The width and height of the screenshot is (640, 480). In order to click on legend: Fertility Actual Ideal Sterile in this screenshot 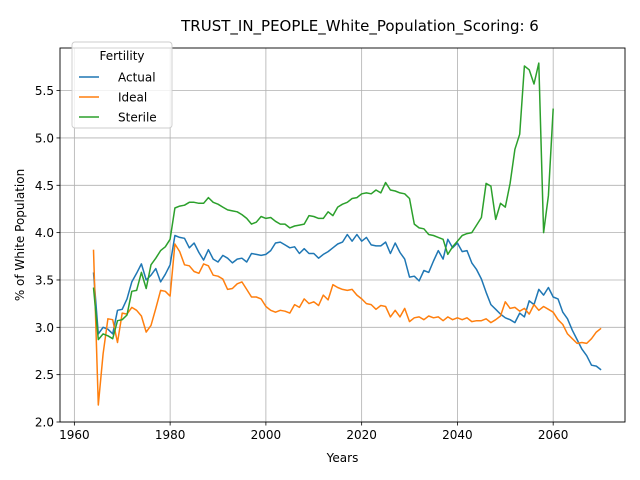, I will do `click(122, 85)`.